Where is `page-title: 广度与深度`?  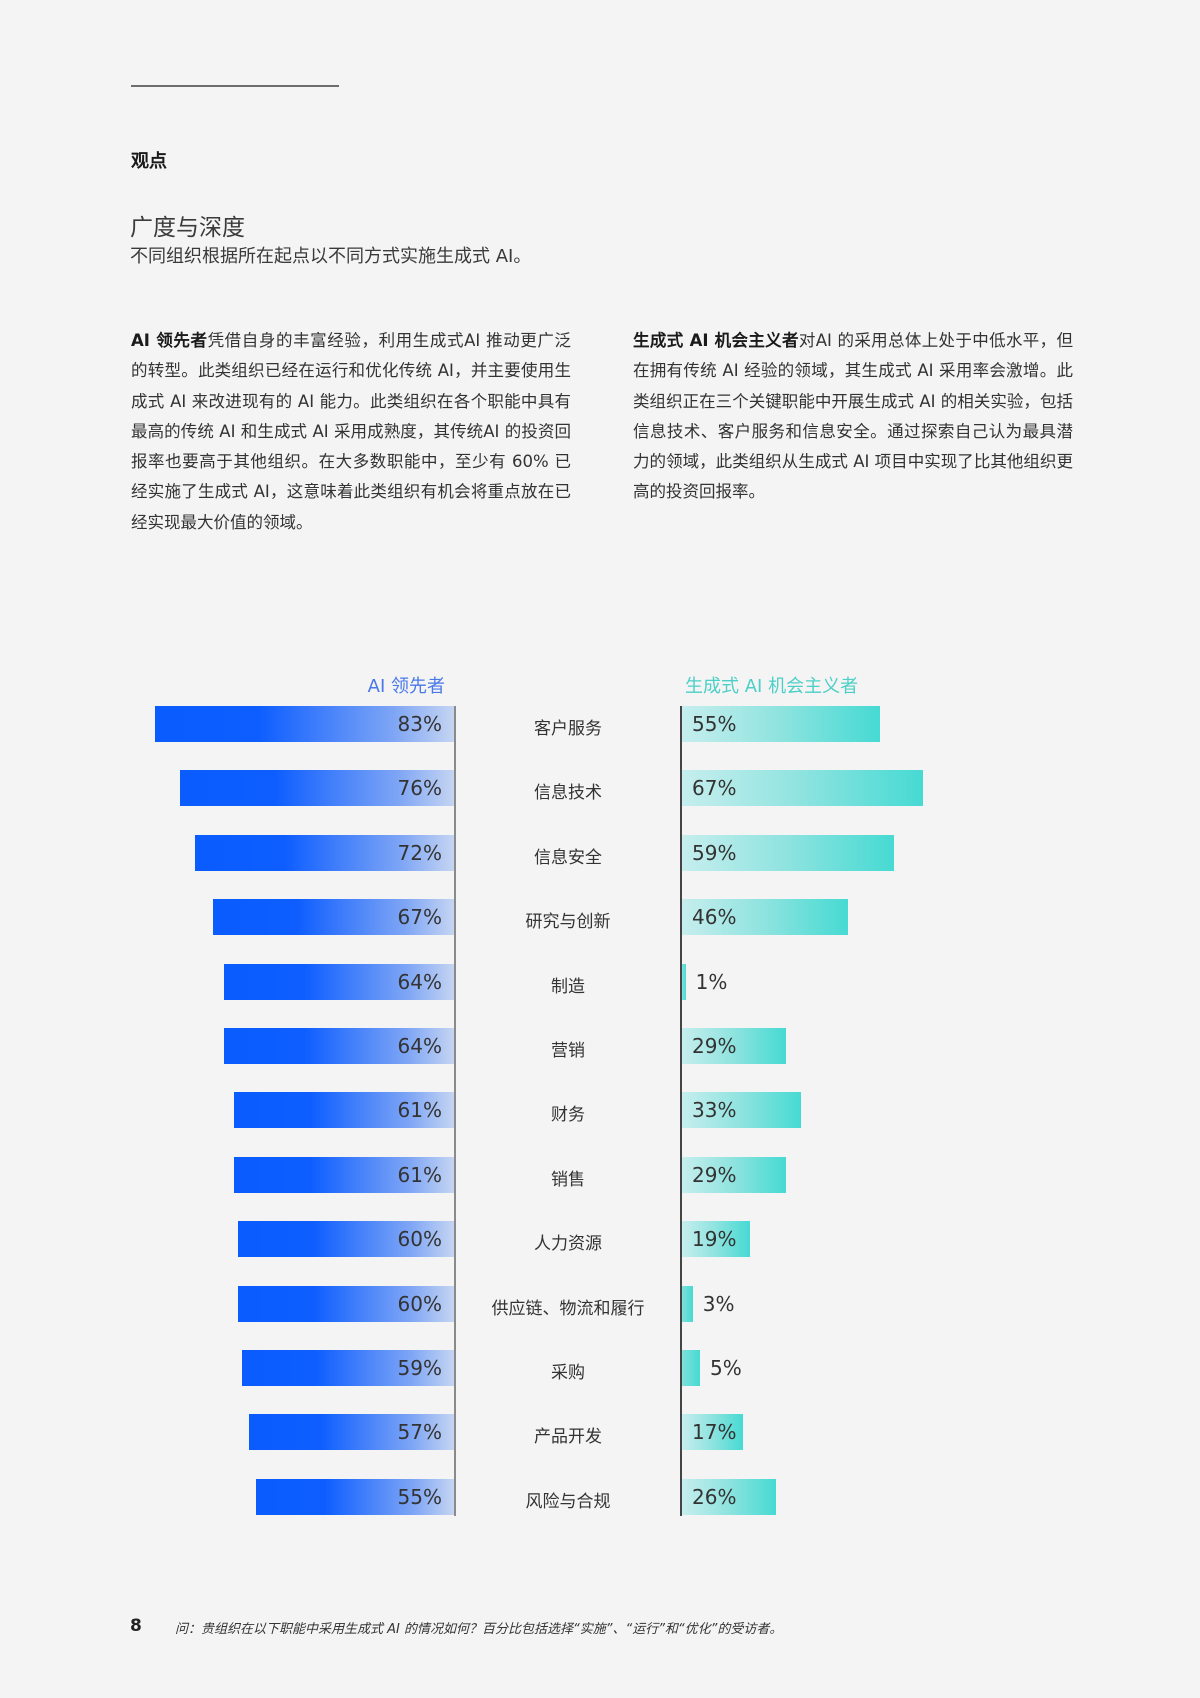 page-title: 广度与深度 is located at coordinates (187, 228).